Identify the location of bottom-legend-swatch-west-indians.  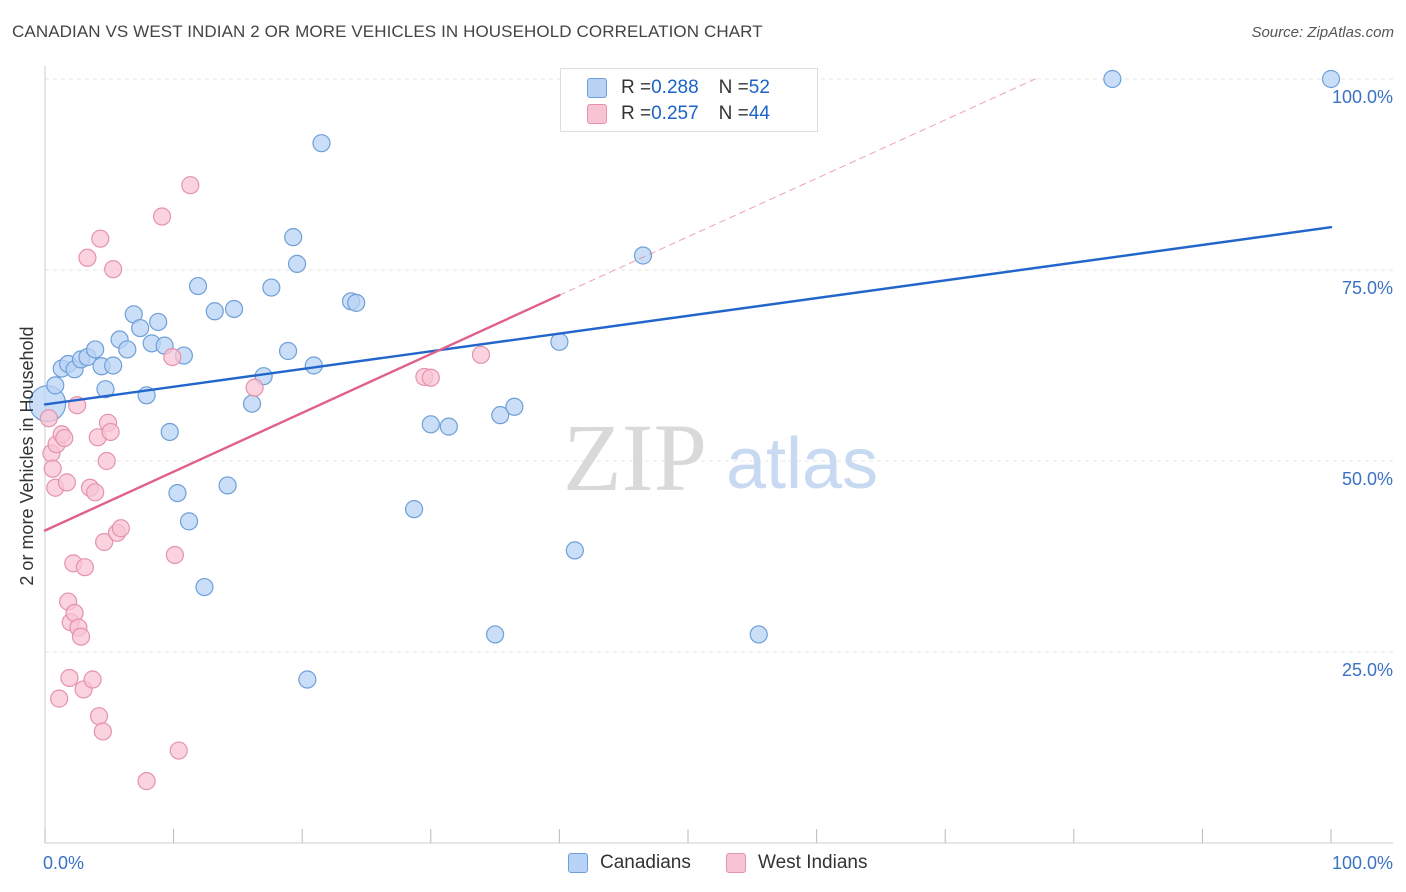
(736, 863).